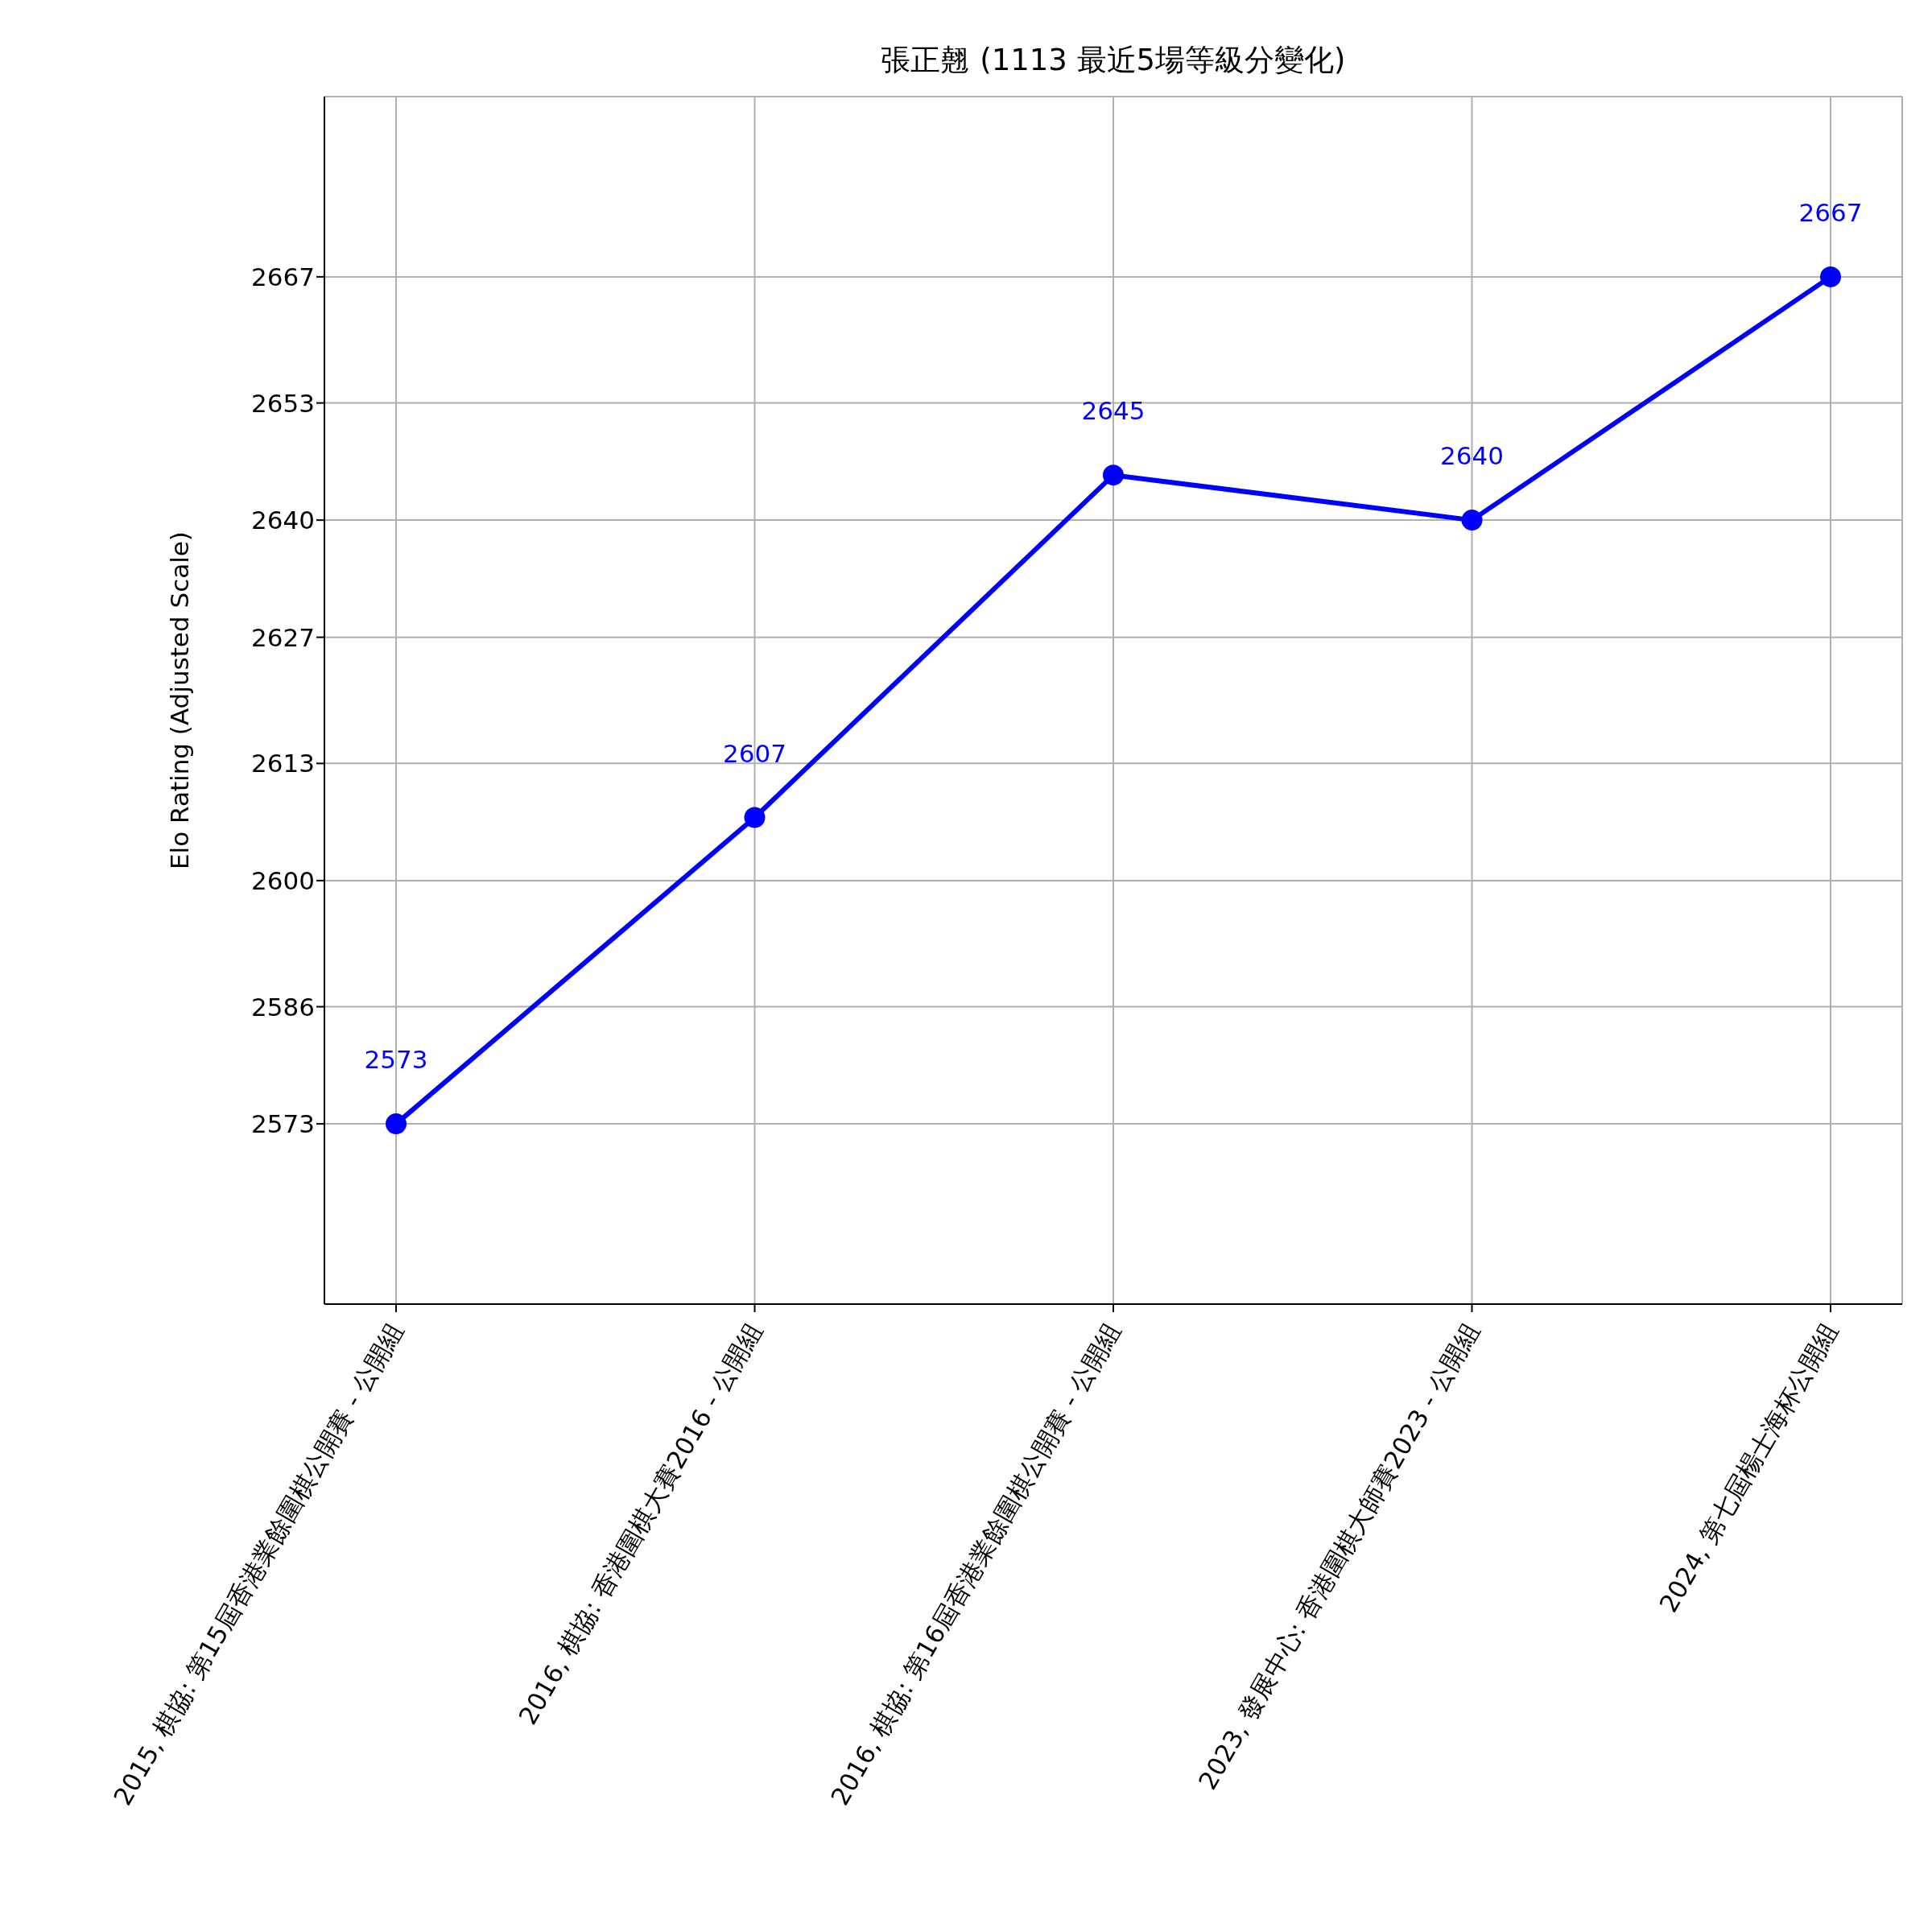 The height and width of the screenshot is (1932, 1932). Describe the element at coordinates (283, 1124) in the screenshot. I see `y-tick-label: 2573` at that location.